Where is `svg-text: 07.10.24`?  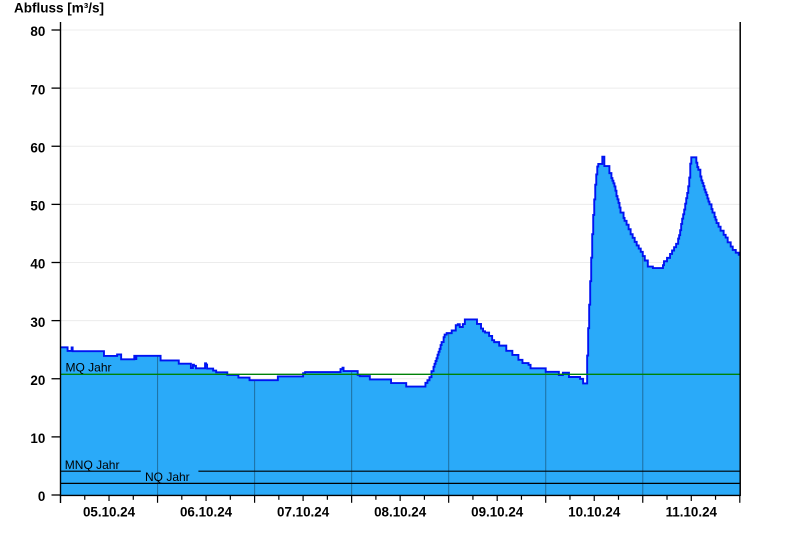 svg-text: 07.10.24 is located at coordinates (303, 511).